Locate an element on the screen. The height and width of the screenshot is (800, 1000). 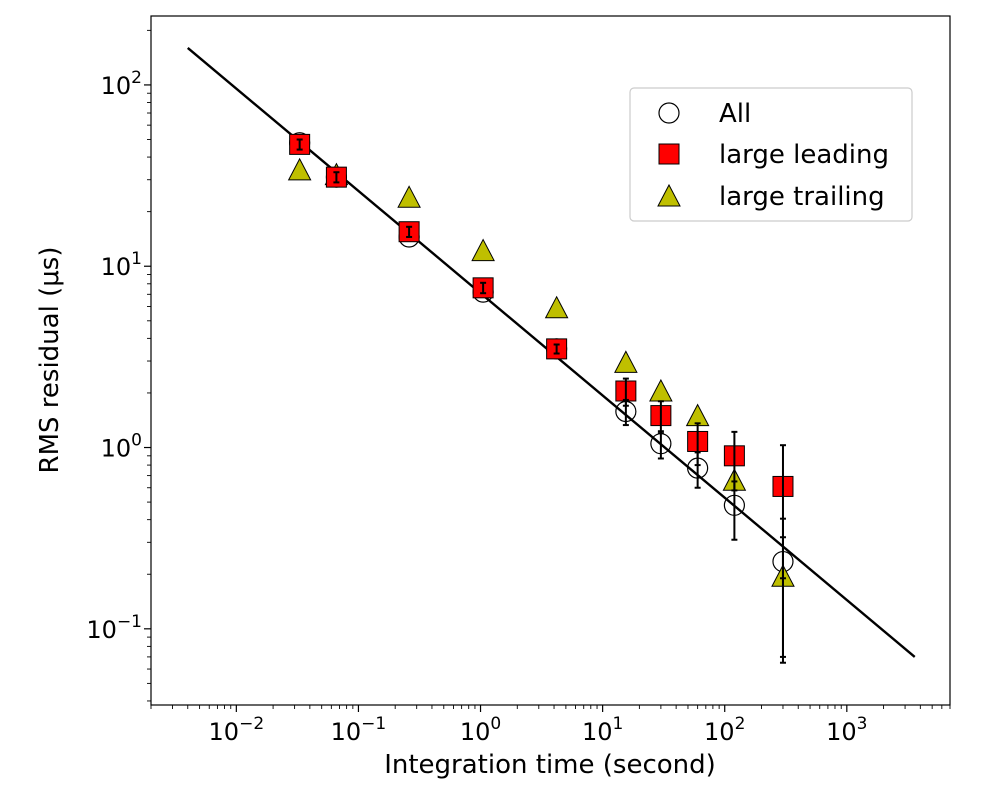
legend: All large leading large trailing is located at coordinates (771, 154).